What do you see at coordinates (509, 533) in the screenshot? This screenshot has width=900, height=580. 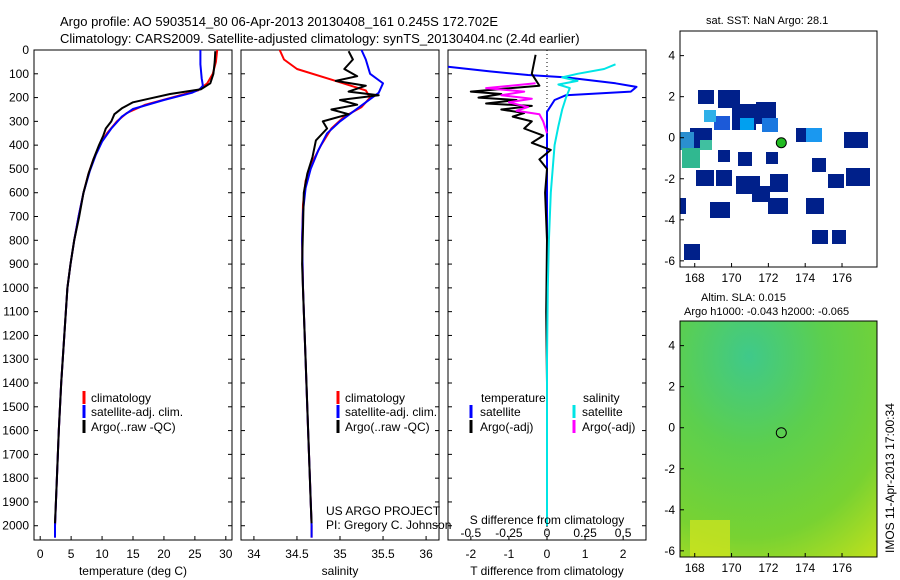 I see `x2-tick-label: -0.25` at bounding box center [509, 533].